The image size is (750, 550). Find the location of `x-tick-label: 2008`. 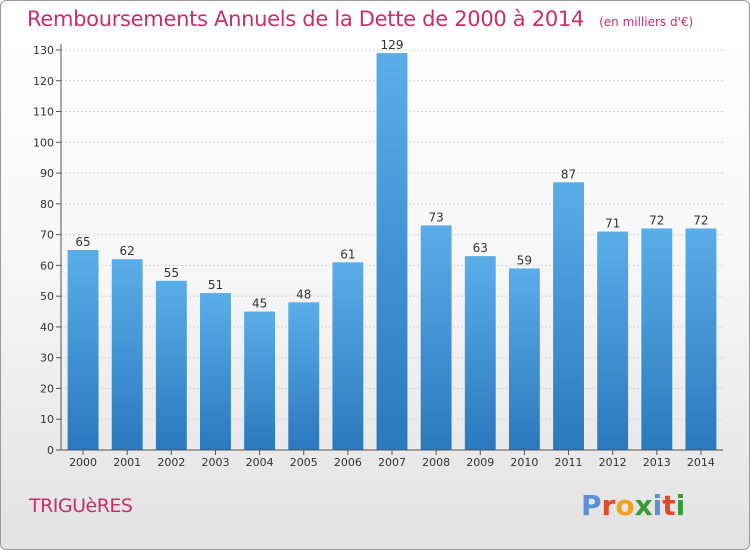

x-tick-label: 2008 is located at coordinates (436, 462).